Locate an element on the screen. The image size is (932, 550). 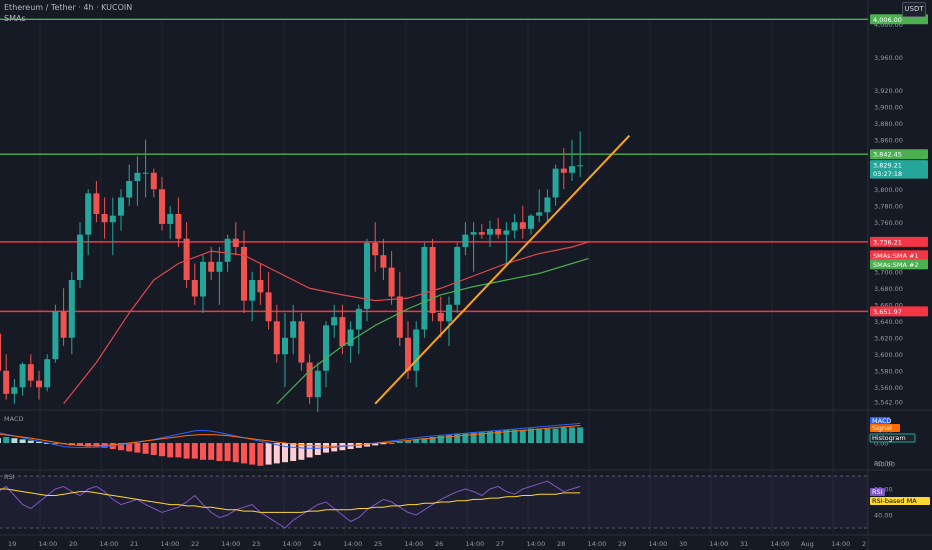
rsi-band is located at coordinates (434, 502).